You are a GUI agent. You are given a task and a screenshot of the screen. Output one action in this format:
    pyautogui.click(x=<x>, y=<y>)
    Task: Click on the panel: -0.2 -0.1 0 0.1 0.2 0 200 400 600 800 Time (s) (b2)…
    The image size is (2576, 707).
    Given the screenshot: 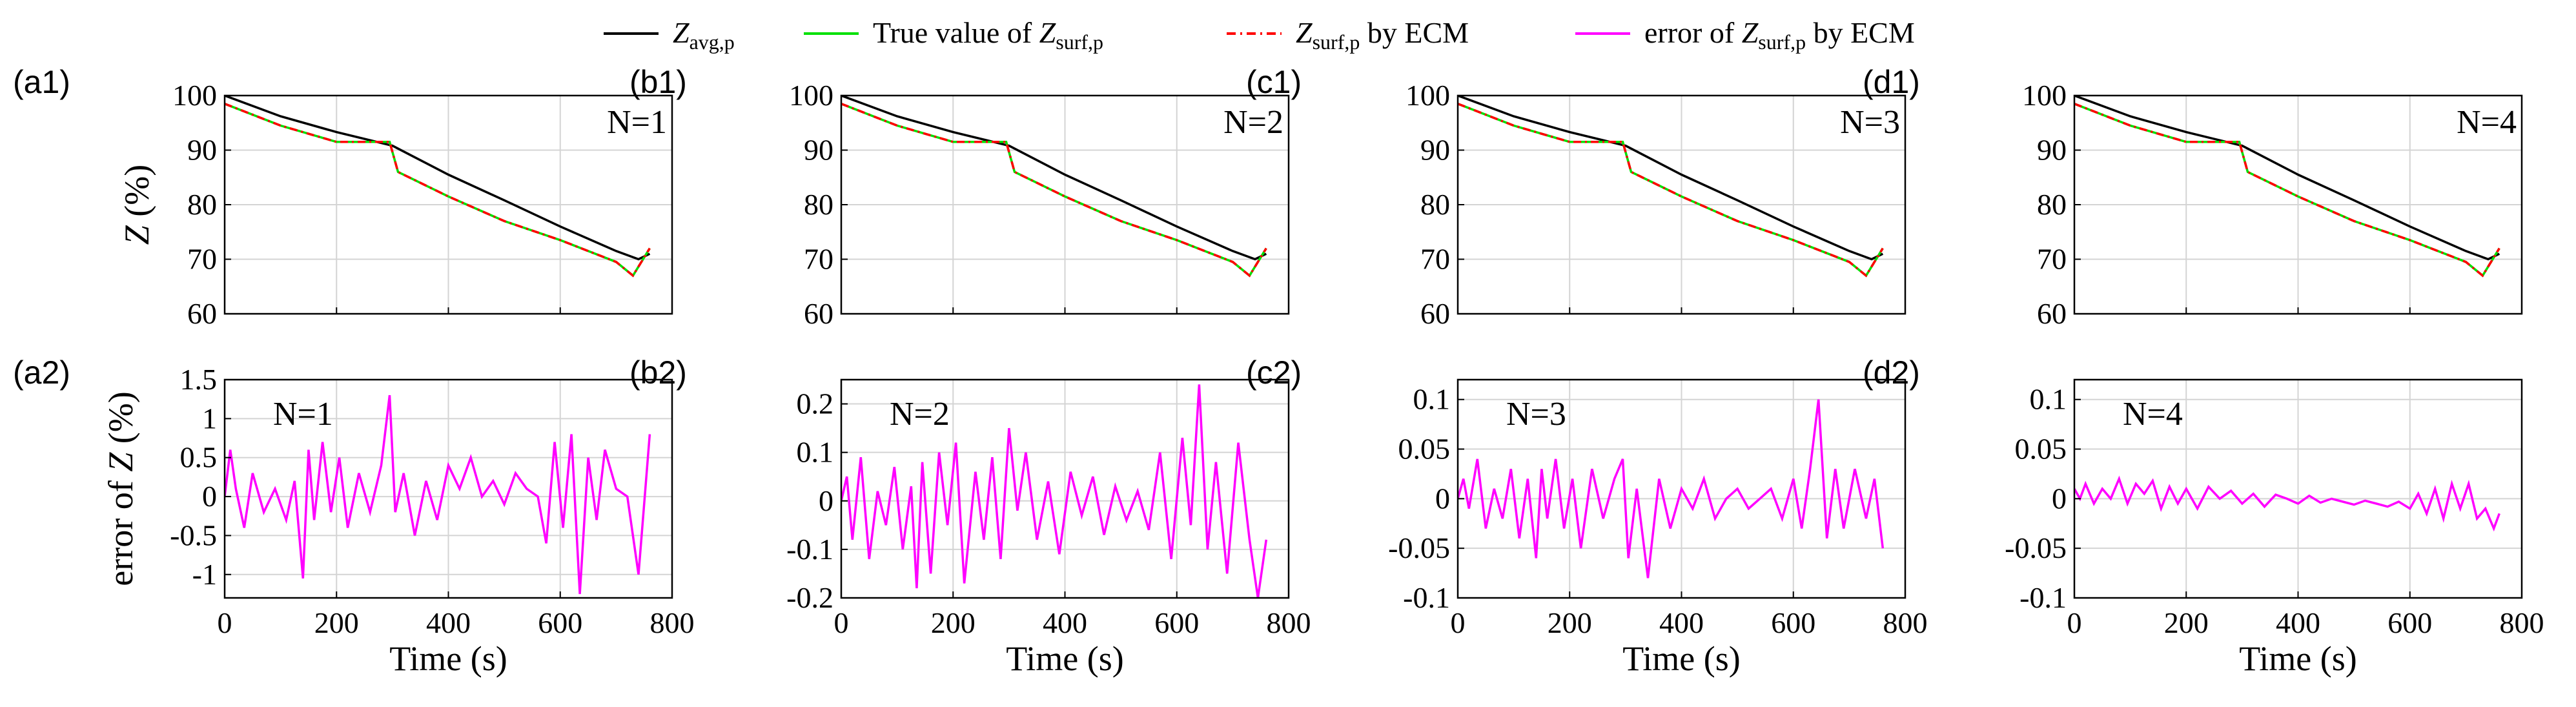 What is the action you would take?
    pyautogui.click(x=970, y=516)
    